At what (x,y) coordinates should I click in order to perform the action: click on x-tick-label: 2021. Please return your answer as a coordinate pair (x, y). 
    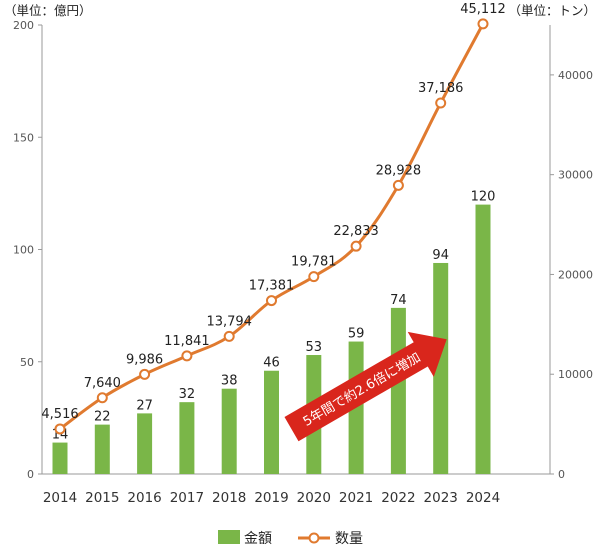
    Looking at the image, I should click on (356, 498).